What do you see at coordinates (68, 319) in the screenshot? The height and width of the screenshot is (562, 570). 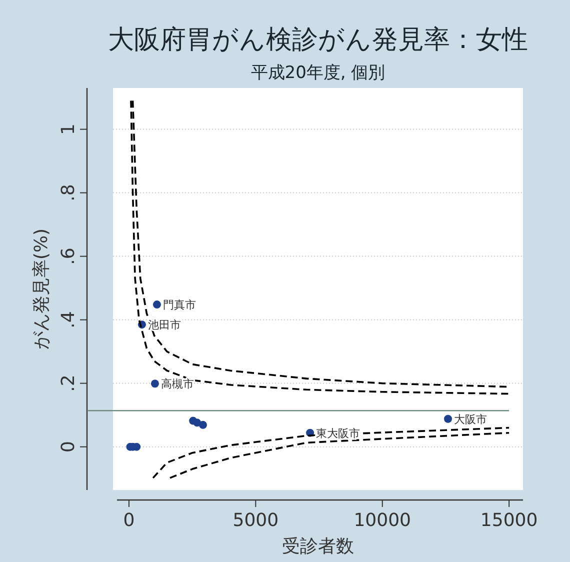 I see `y-tick-label: .4` at bounding box center [68, 319].